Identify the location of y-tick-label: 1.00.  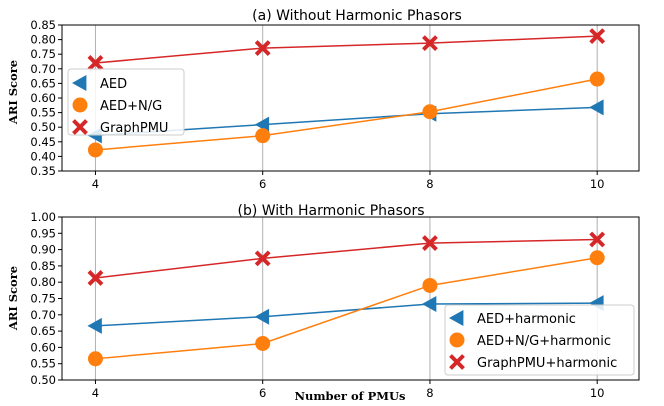
(43, 217).